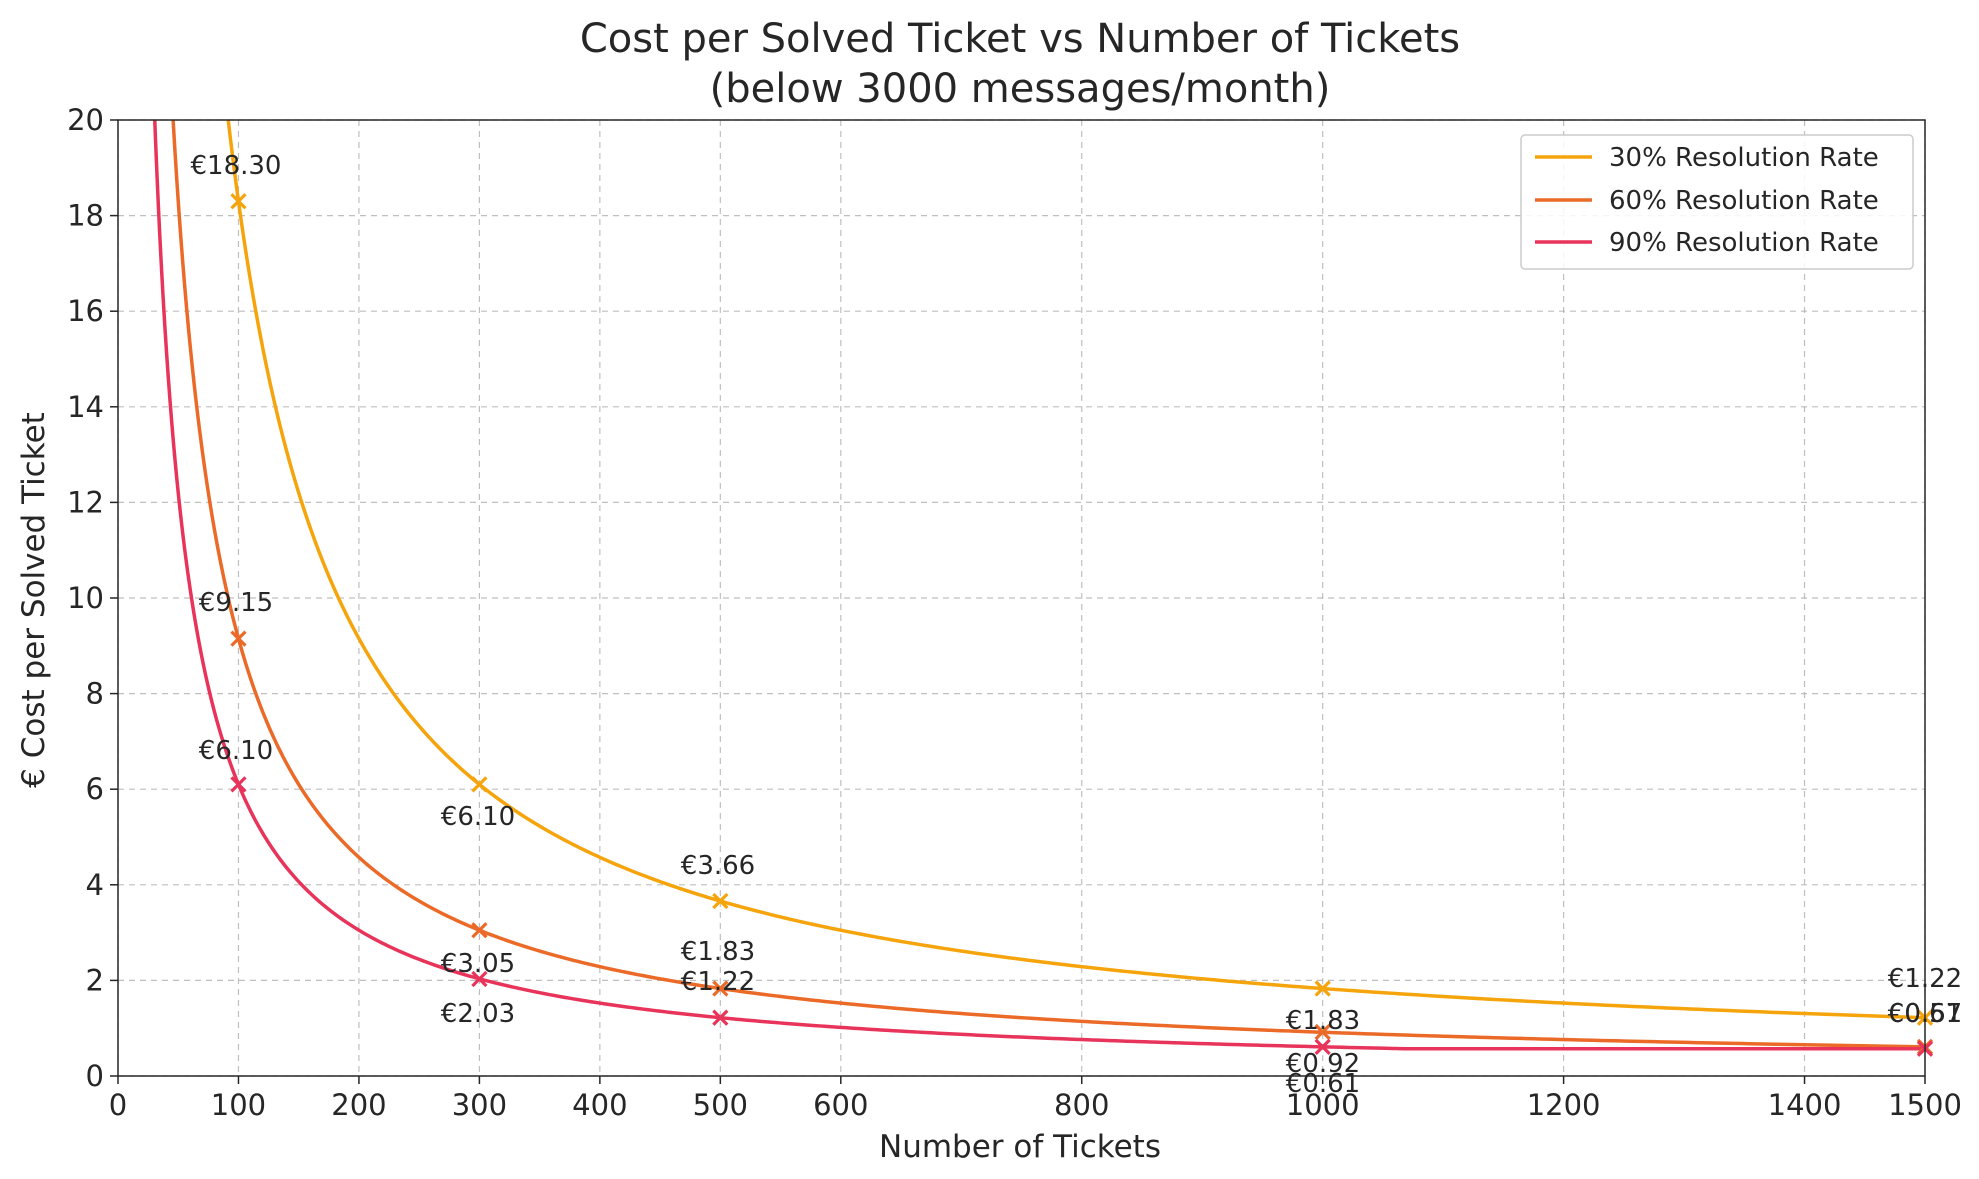  I want to click on legend-label-30: 30% Resolution Rate, so click(1744, 158).